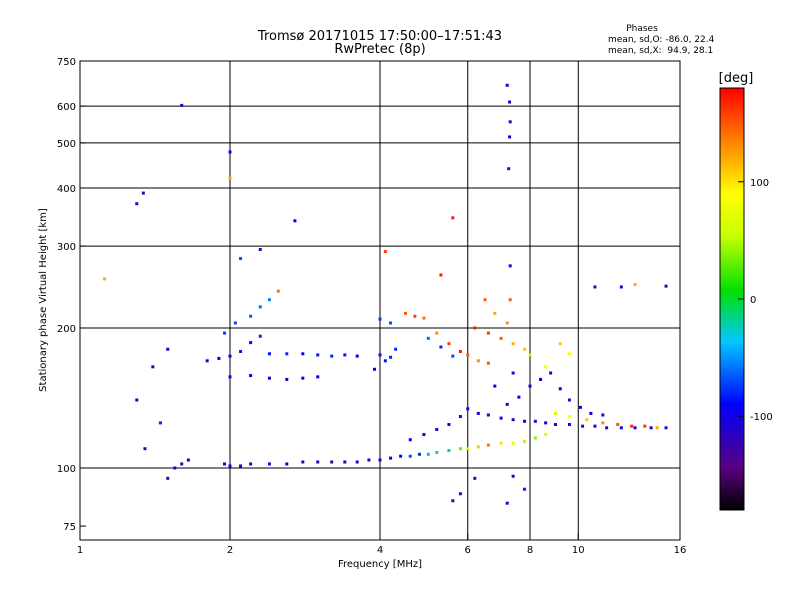 Image resolution: width=800 pixels, height=600 pixels. Describe the element at coordinates (468, 550) in the screenshot. I see `x-tick-label: 6` at that location.